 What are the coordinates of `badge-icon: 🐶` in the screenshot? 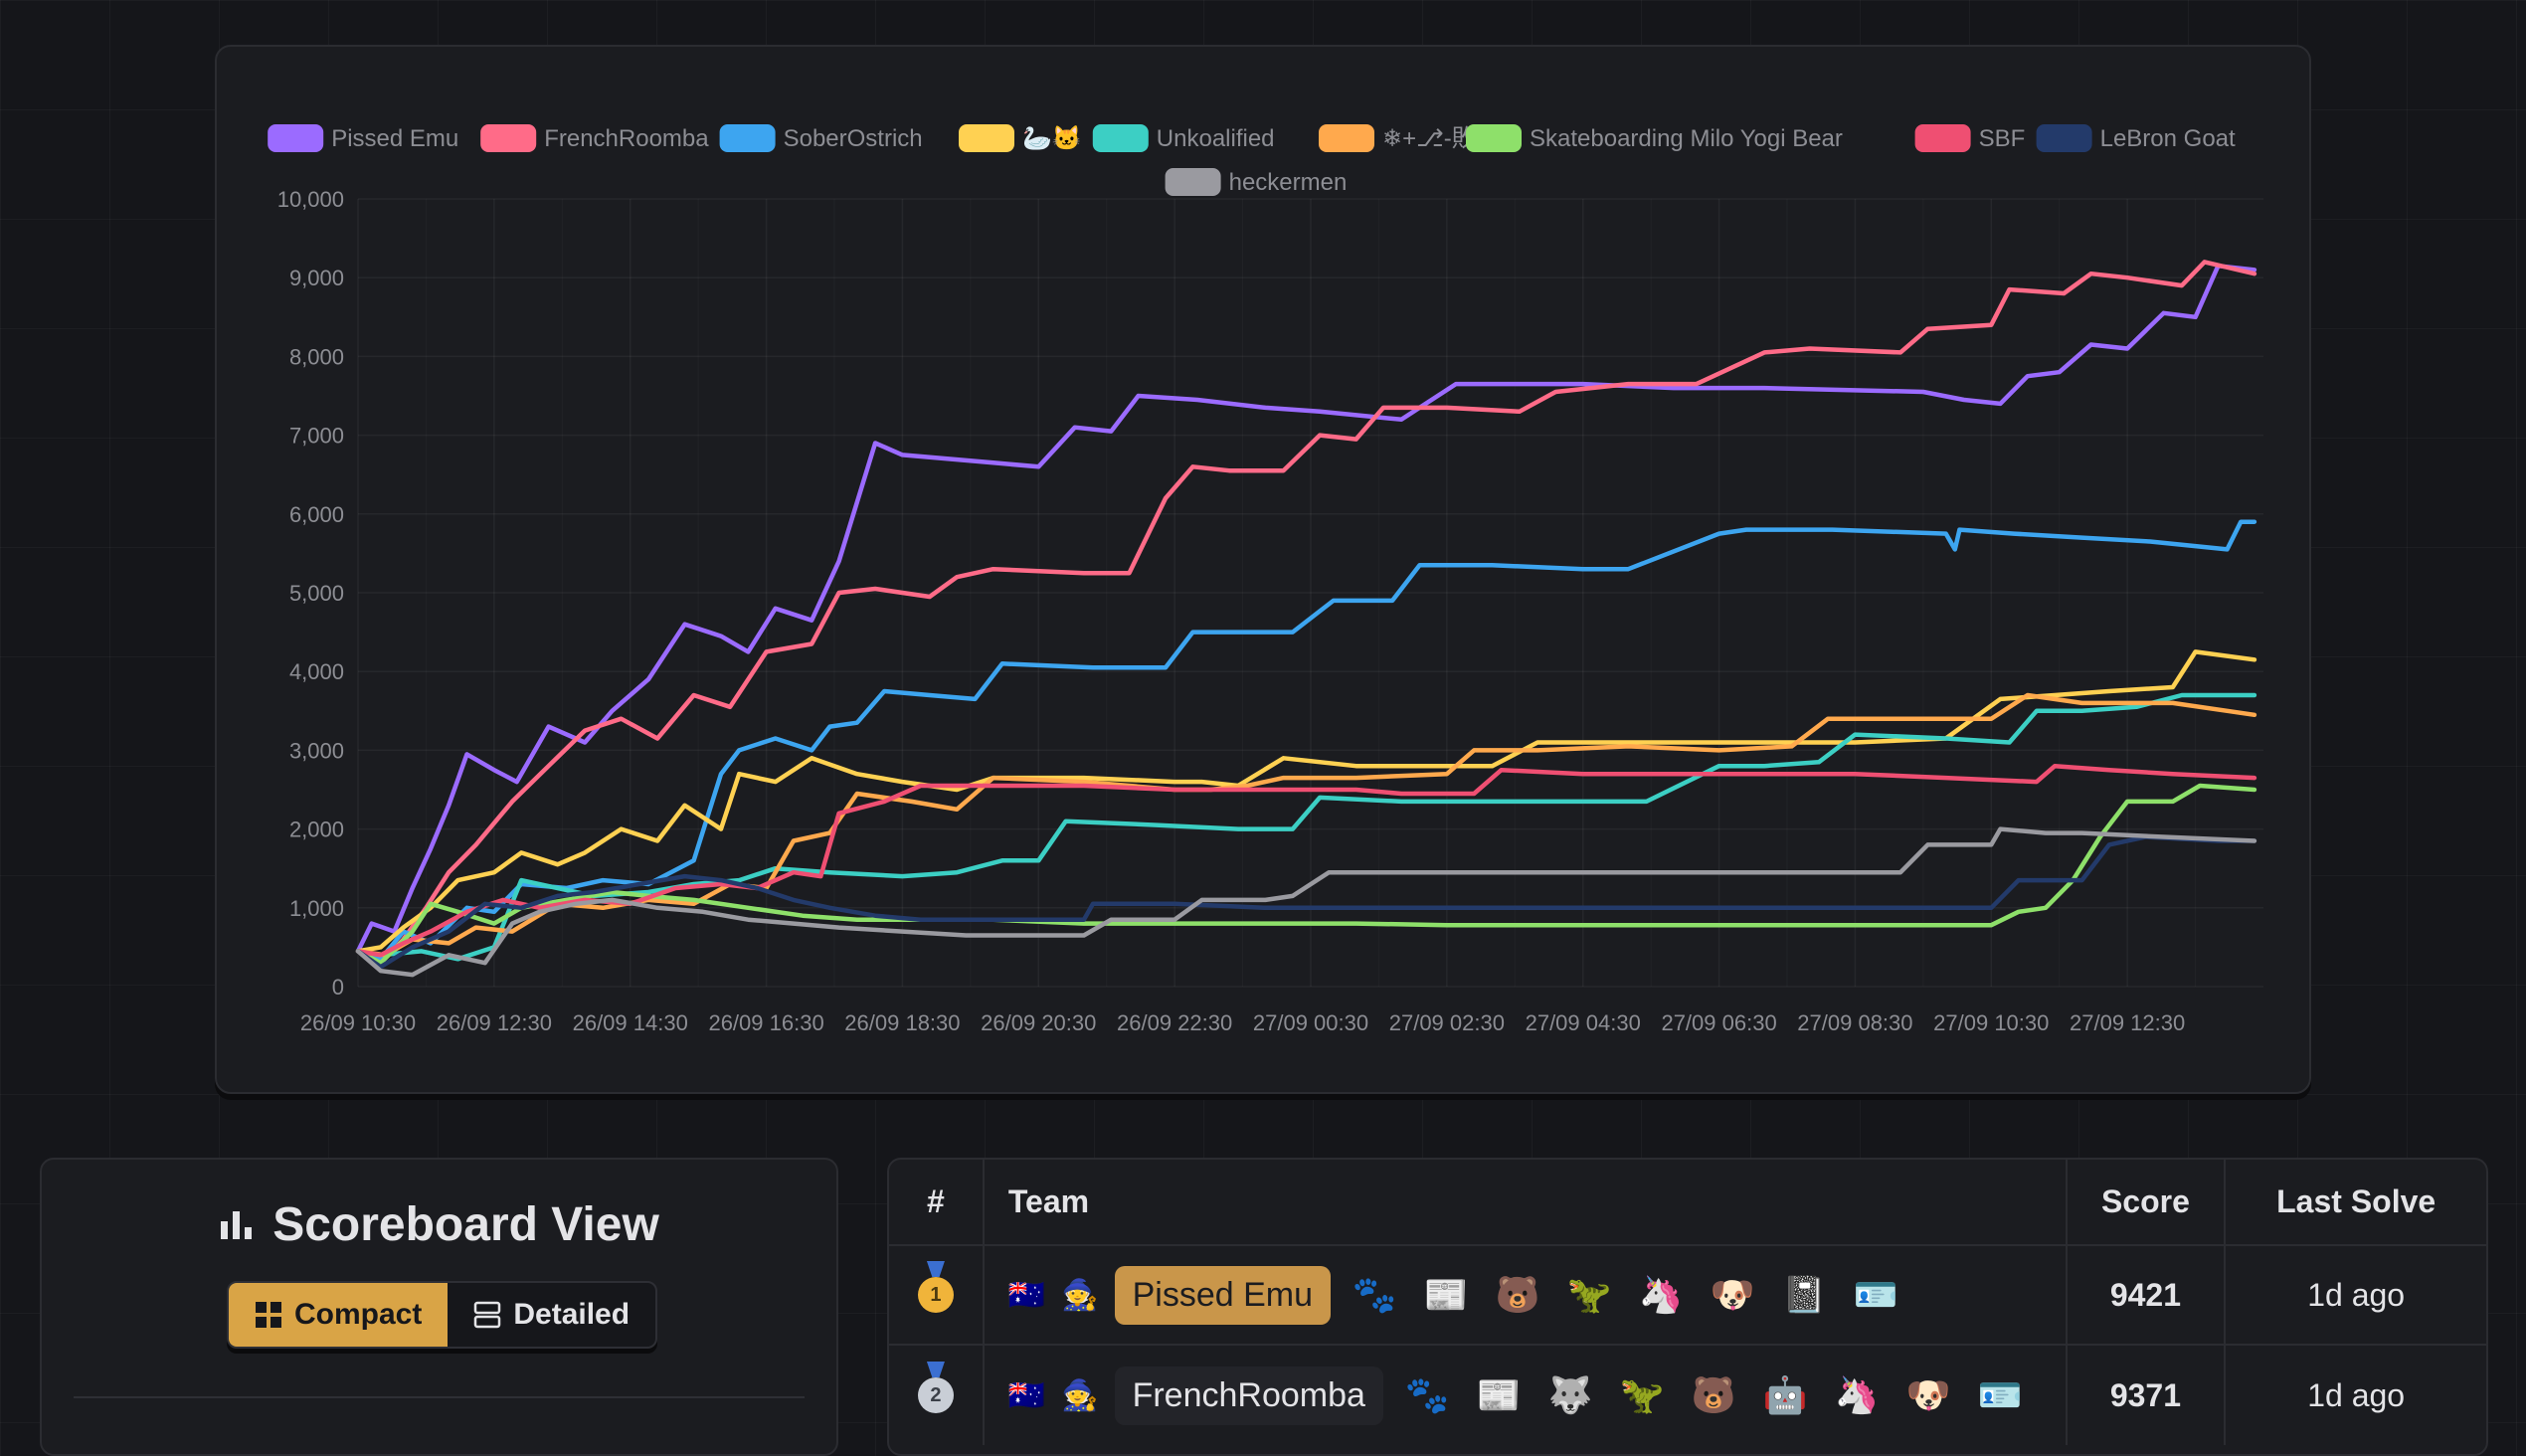 It's located at (1928, 1394).